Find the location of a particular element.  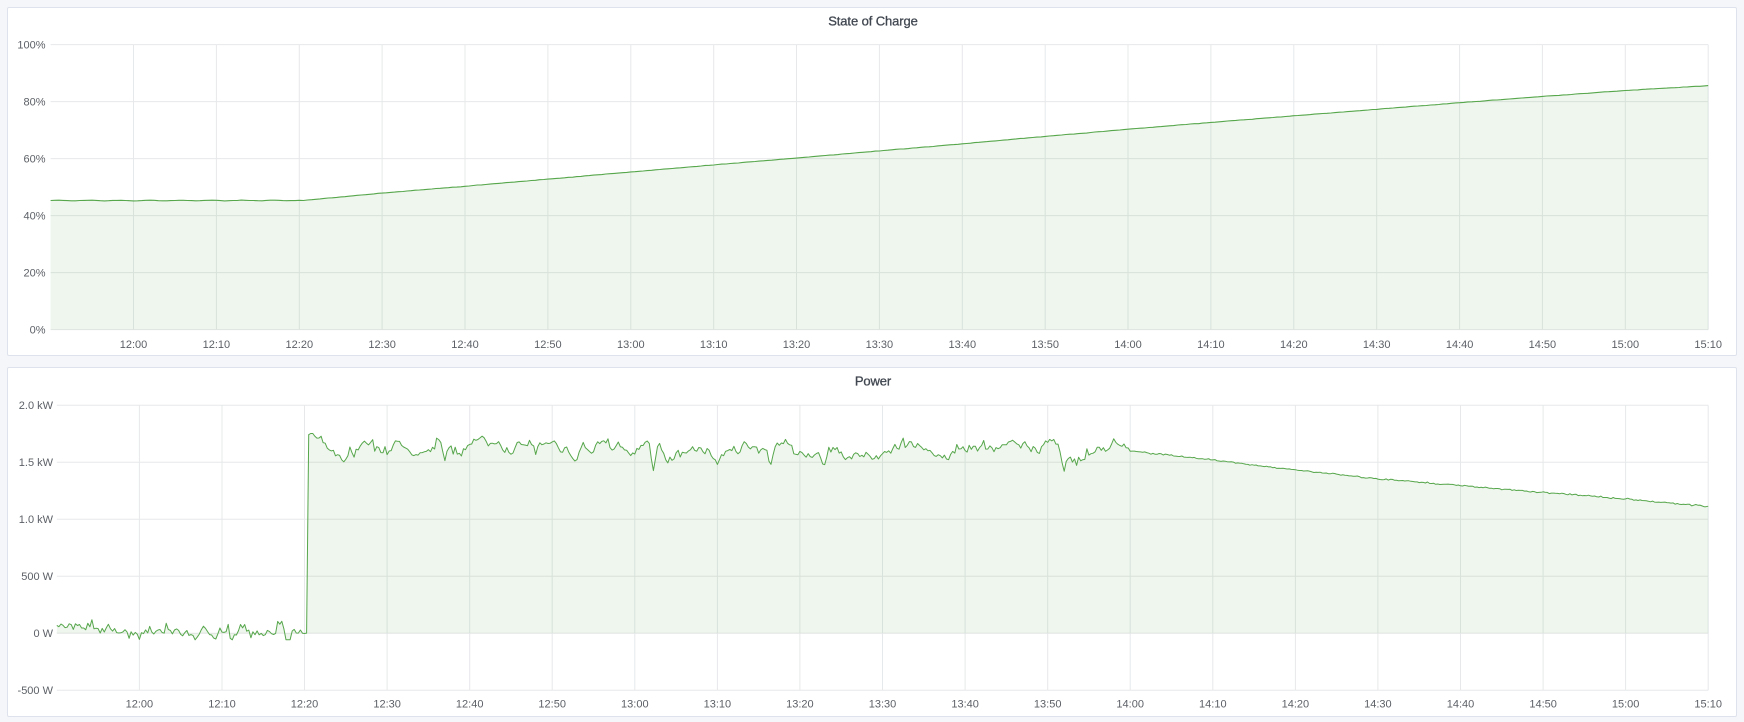

svg-text: 500 W is located at coordinates (37, 577).